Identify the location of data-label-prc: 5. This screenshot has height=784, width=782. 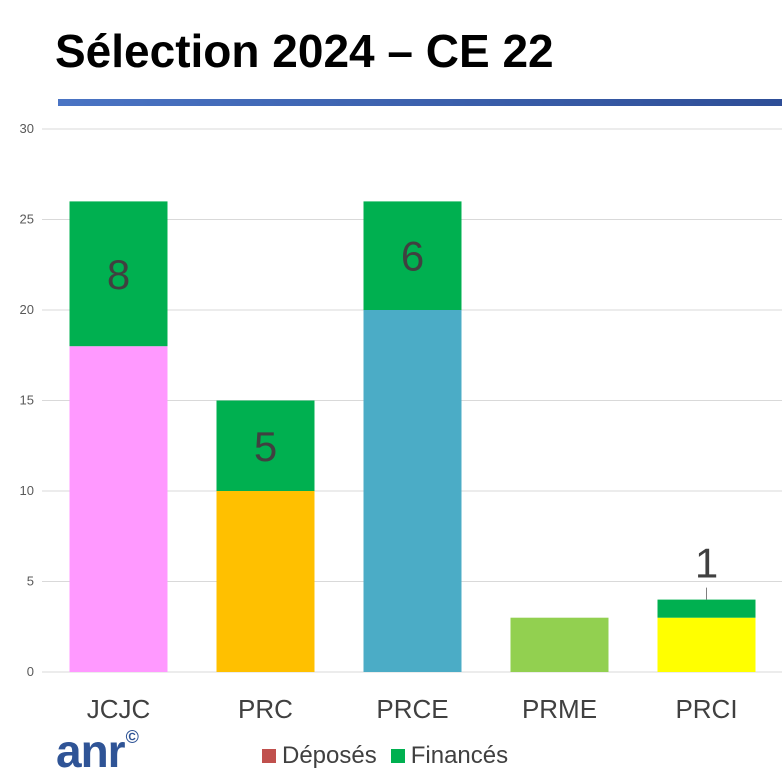
(265, 446).